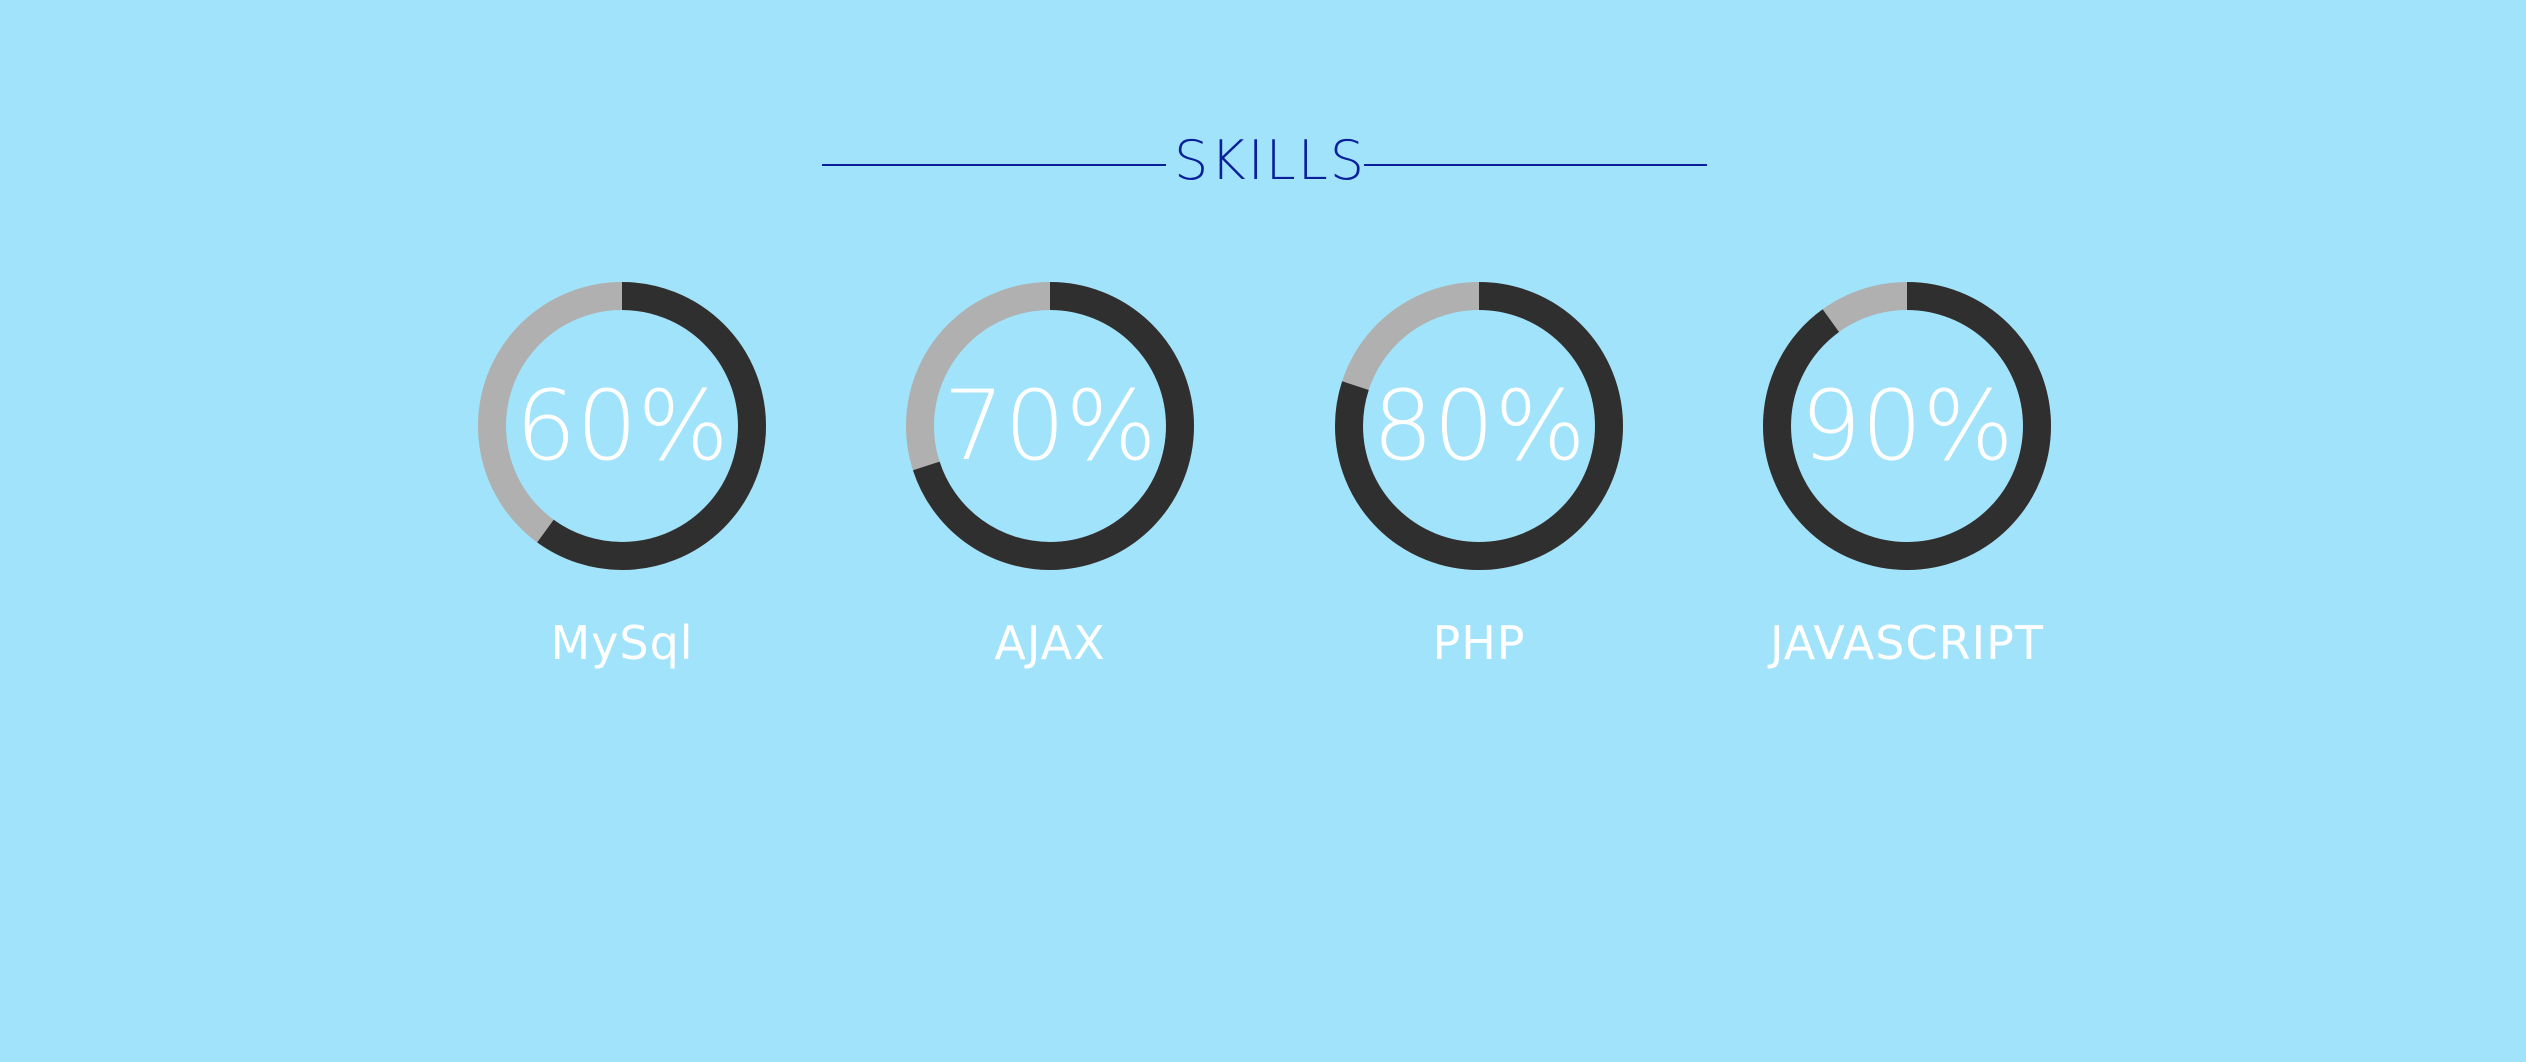 This screenshot has height=1062, width=2526. I want to click on skill-mysql: 60% MySql, so click(622, 473).